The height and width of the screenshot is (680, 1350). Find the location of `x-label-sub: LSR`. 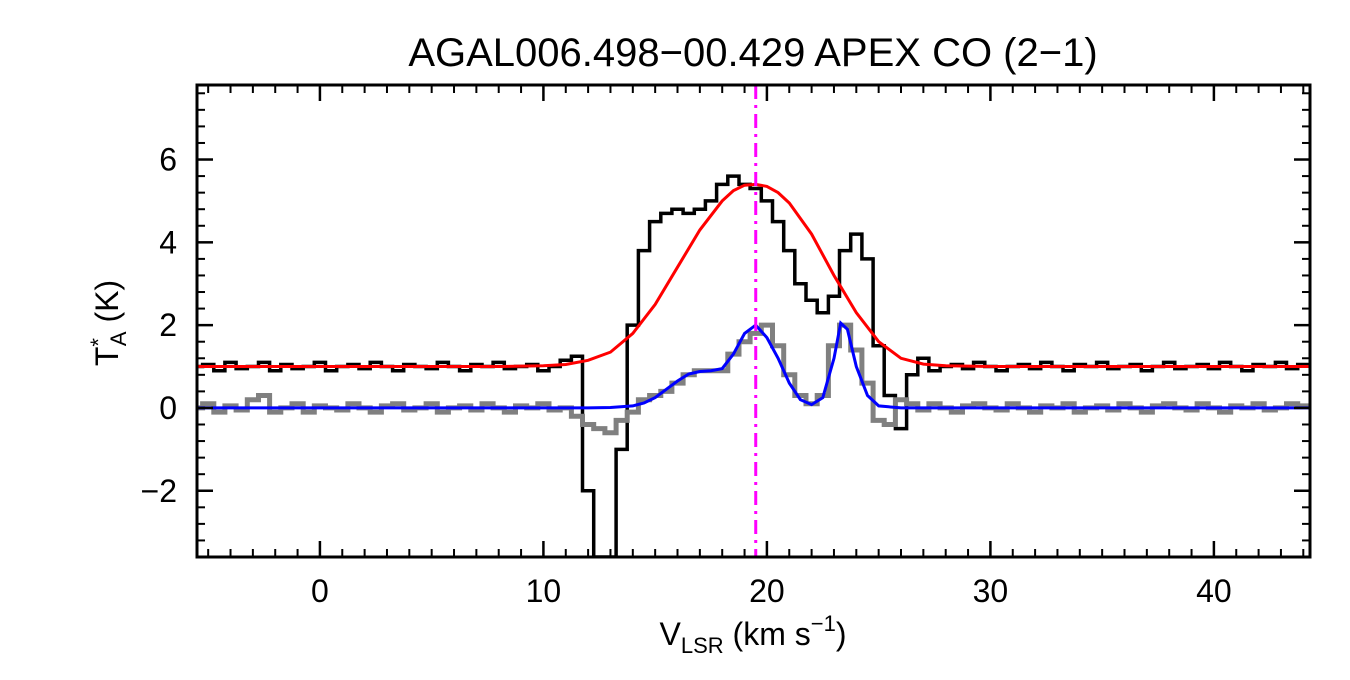

x-label-sub: LSR is located at coordinates (702, 645).